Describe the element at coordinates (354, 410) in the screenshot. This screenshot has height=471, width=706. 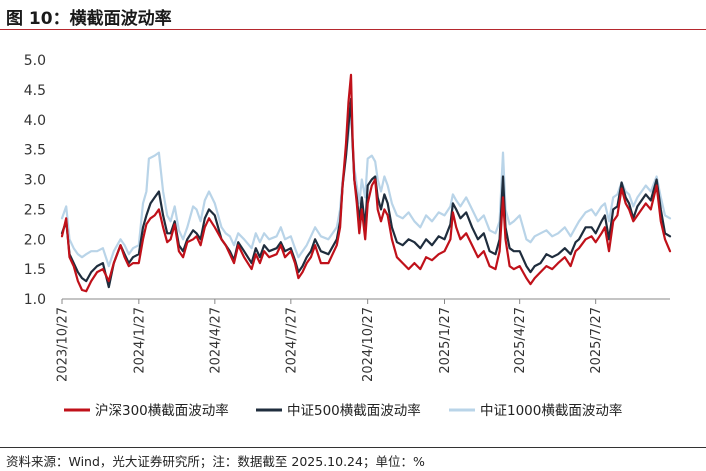
I see `legend-label-1: 中证500横截面波动率` at that location.